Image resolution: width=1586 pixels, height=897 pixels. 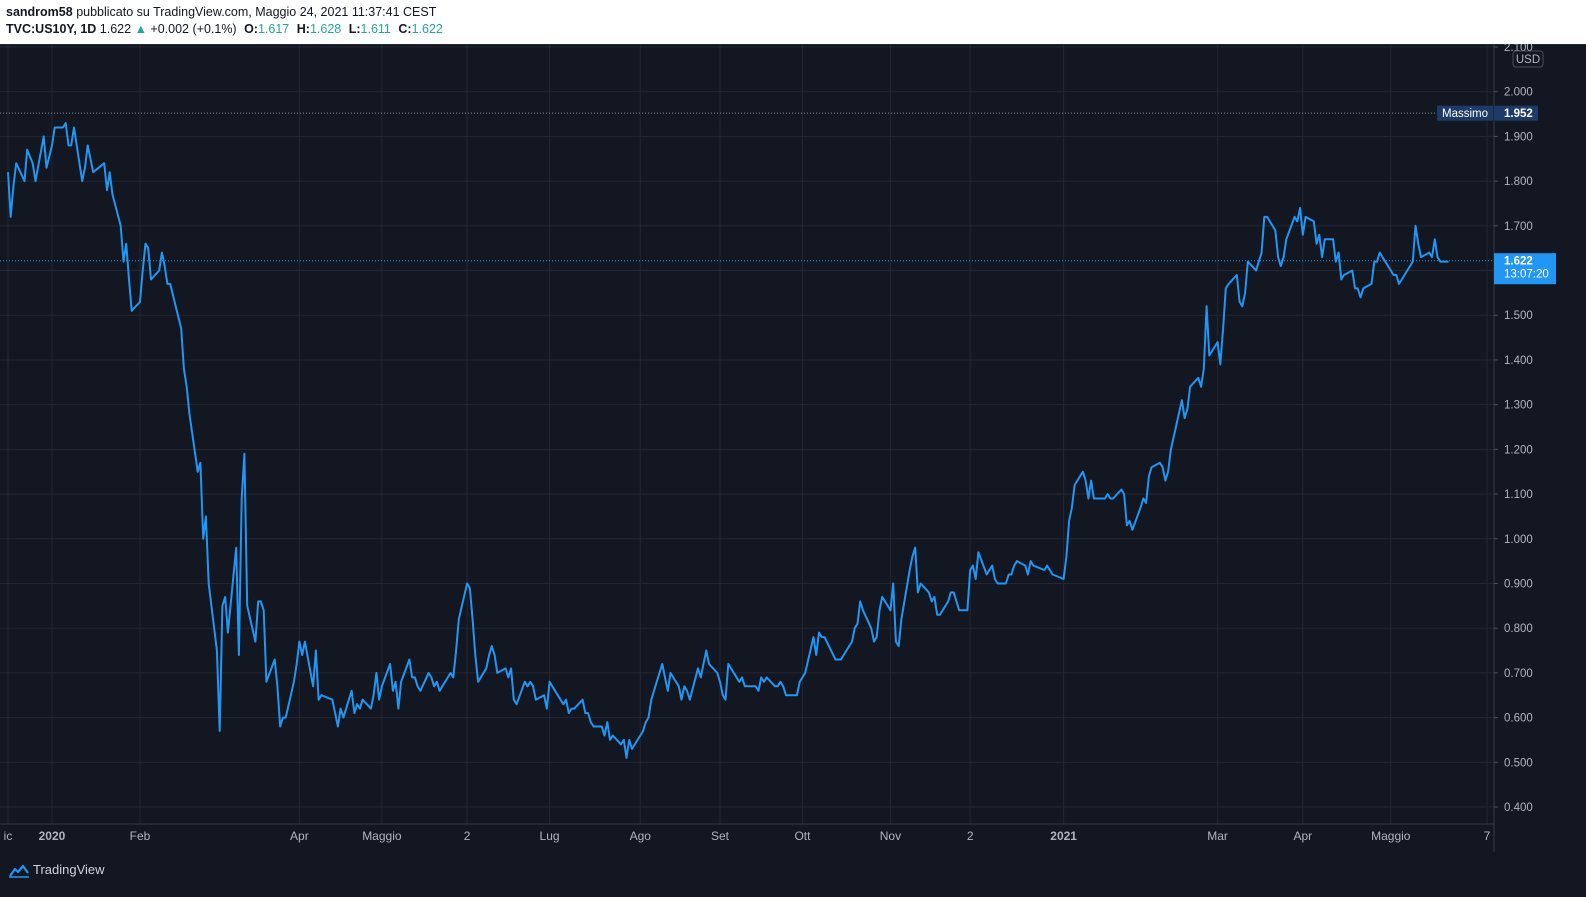 What do you see at coordinates (890, 836) in the screenshot?
I see `x-tick-label: Nov` at bounding box center [890, 836].